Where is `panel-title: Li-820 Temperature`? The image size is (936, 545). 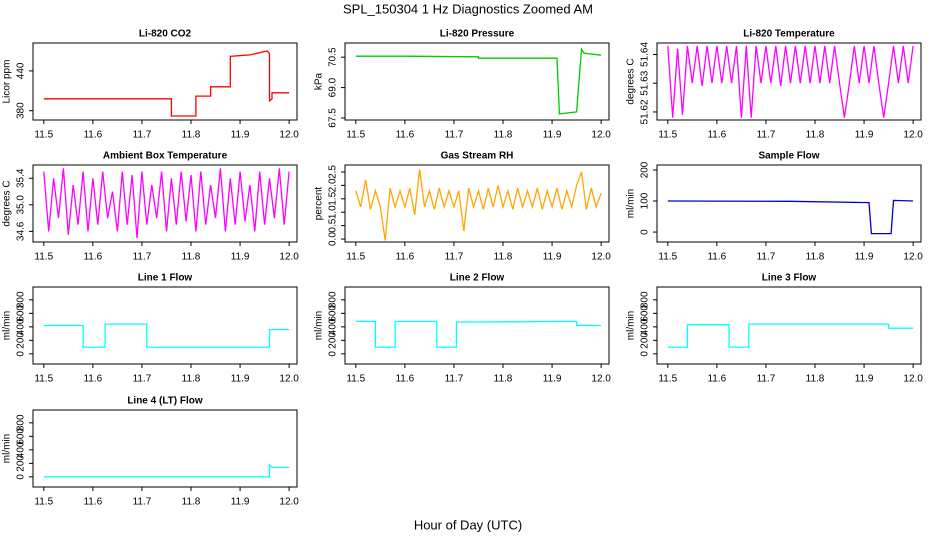
panel-title: Li-820 Temperature is located at coordinates (789, 34).